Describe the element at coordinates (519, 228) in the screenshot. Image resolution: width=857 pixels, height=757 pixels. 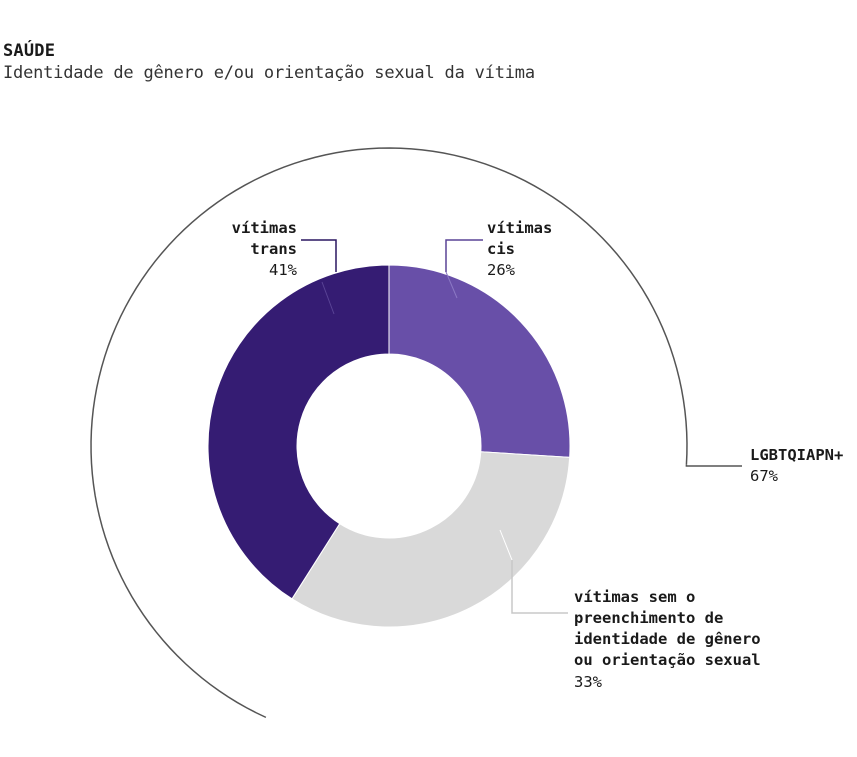
I see `label-cis-line-1: vítimas` at that location.